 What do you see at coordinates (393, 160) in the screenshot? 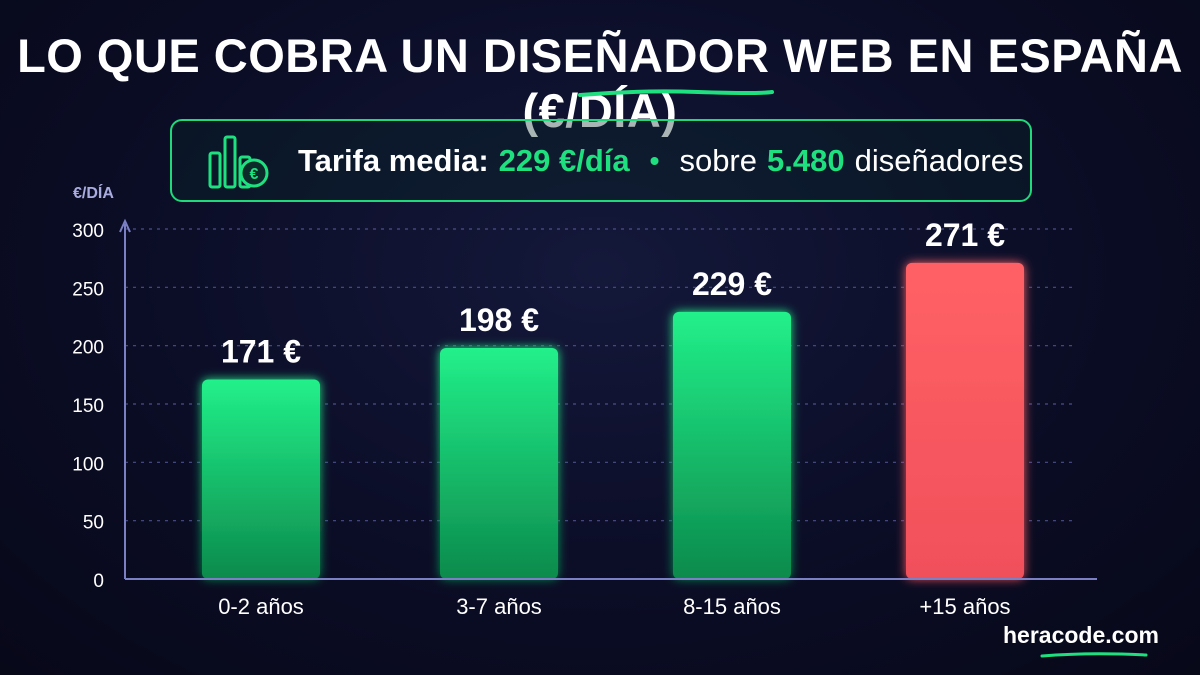
I see `summary-label: Tarifa media:` at bounding box center [393, 160].